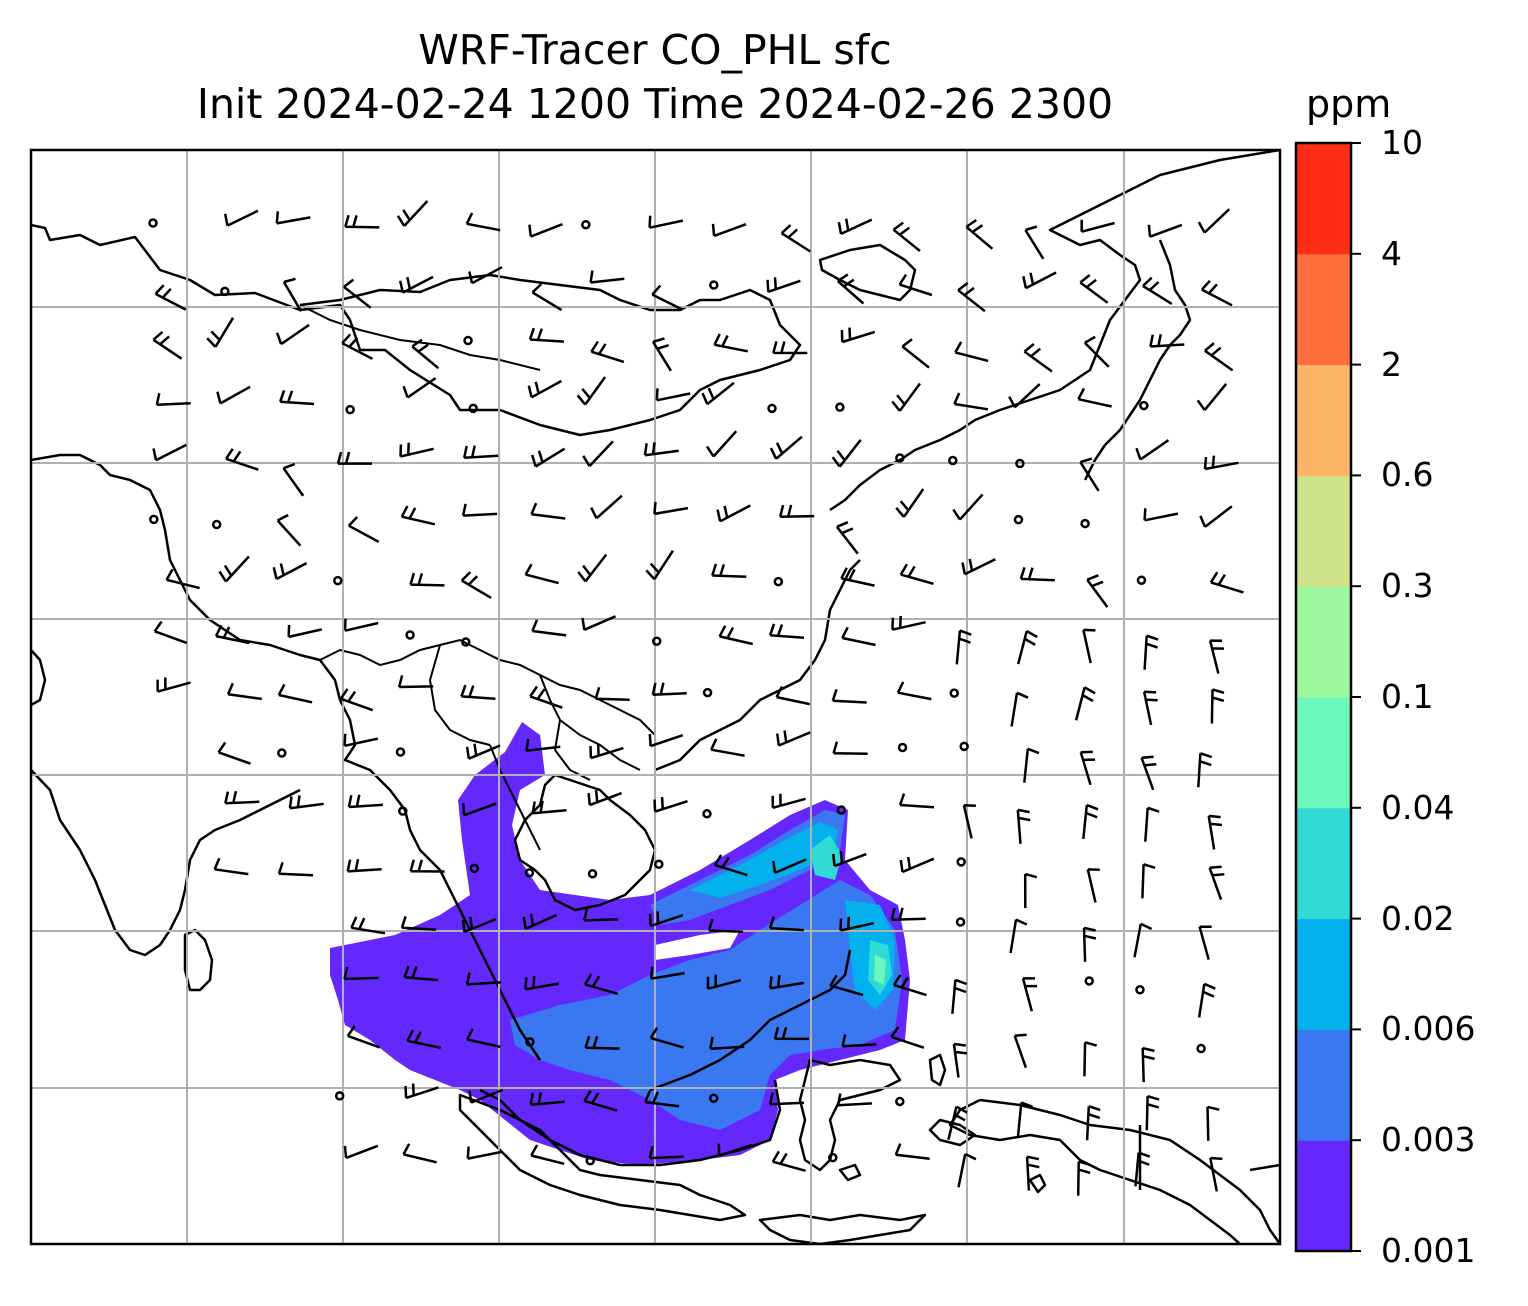  Describe the element at coordinates (1418, 918) in the screenshot. I see `colorbar-tick-label: 0.02` at that location.